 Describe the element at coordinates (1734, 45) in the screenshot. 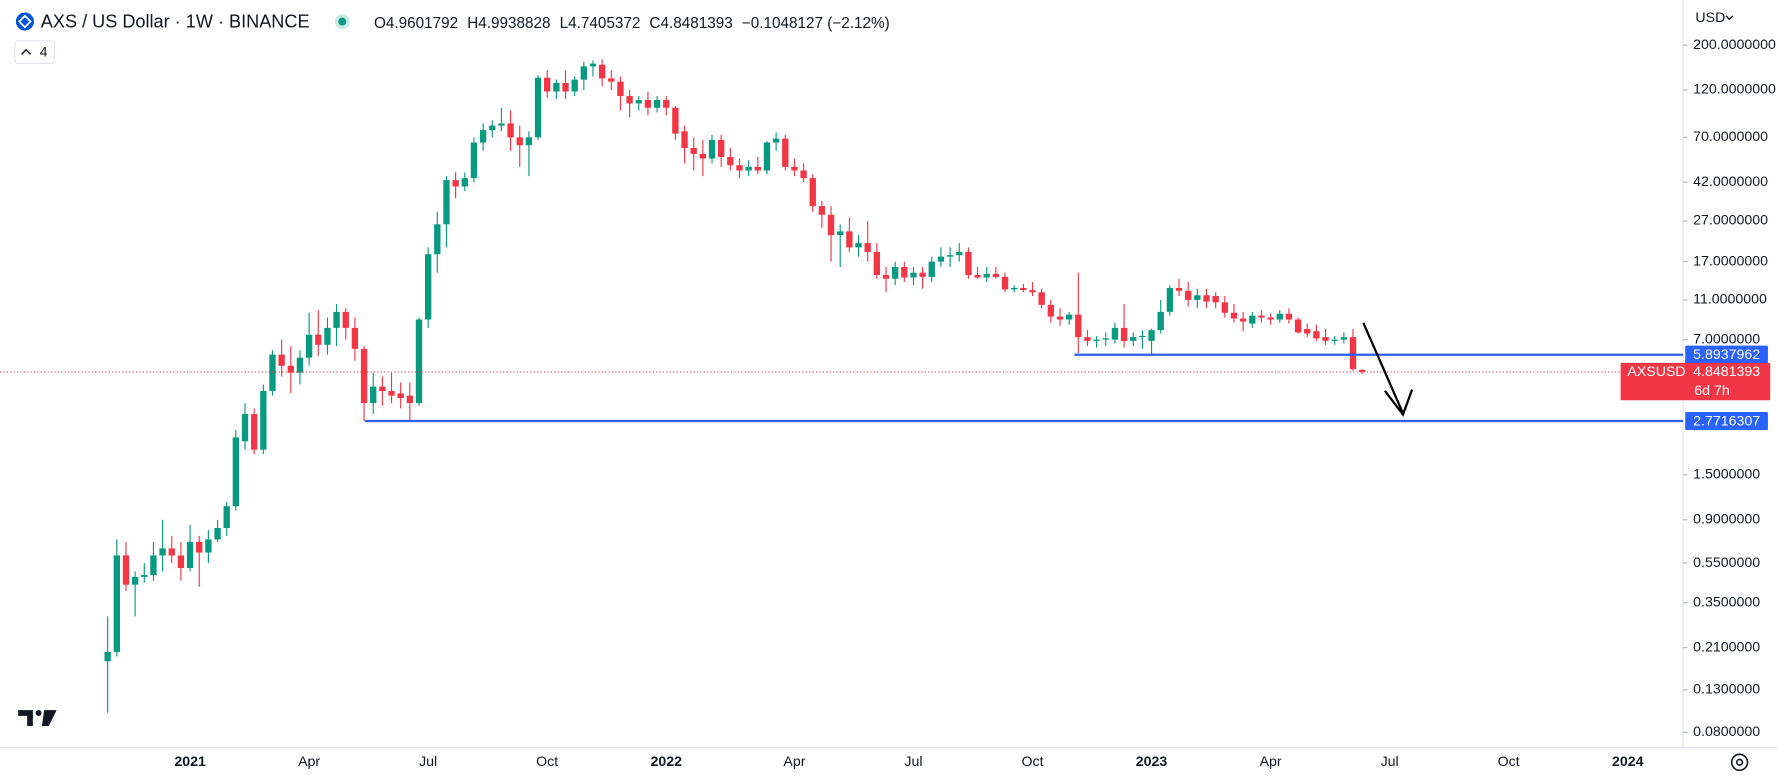

I see `y-tick-label: 200.0000000` at that location.